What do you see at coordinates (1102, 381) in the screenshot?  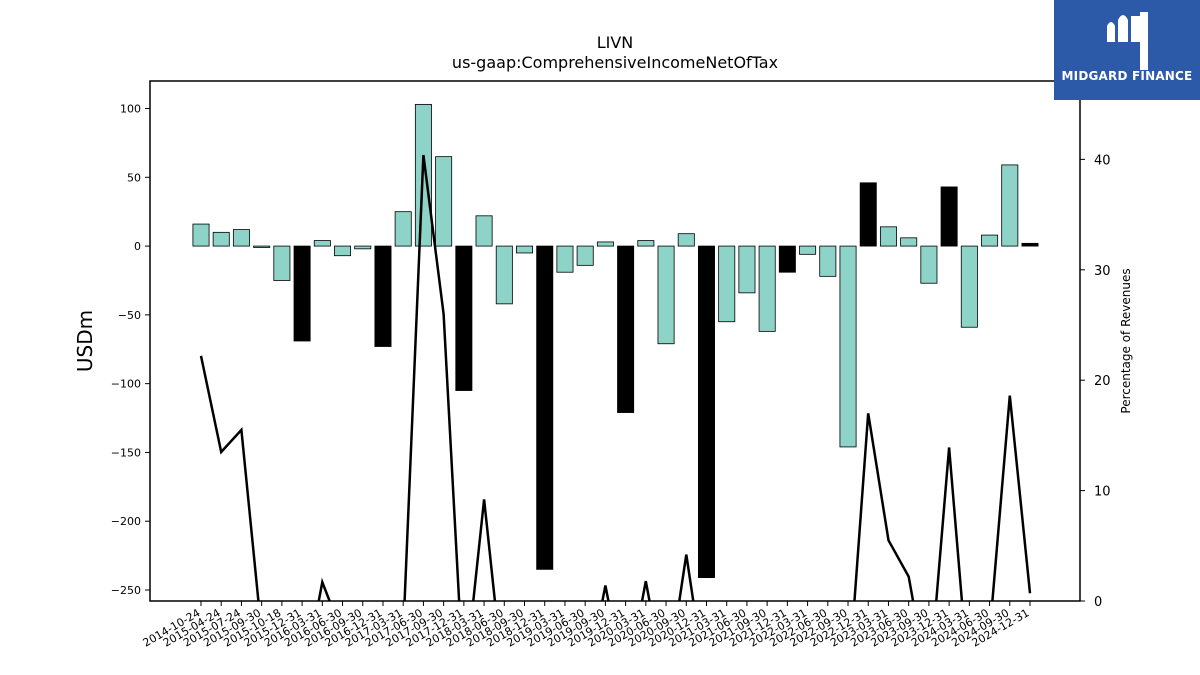 I see `y2-tick-label: 20` at bounding box center [1102, 381].